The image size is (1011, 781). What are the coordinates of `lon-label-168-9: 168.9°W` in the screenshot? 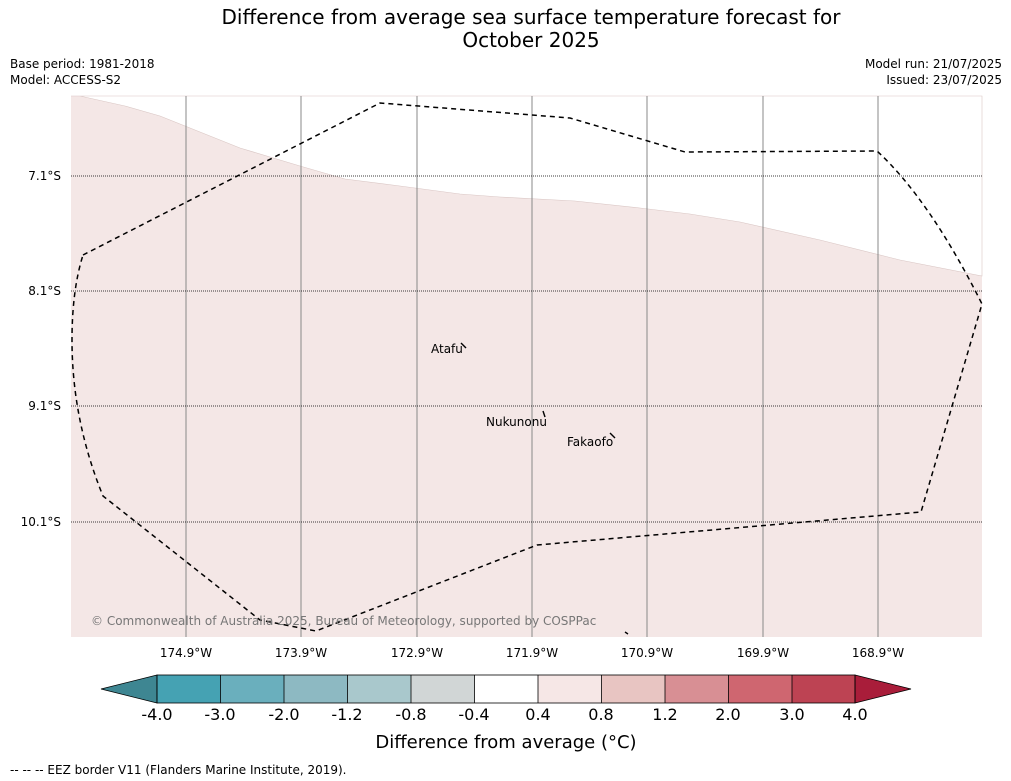 It's located at (878, 653).